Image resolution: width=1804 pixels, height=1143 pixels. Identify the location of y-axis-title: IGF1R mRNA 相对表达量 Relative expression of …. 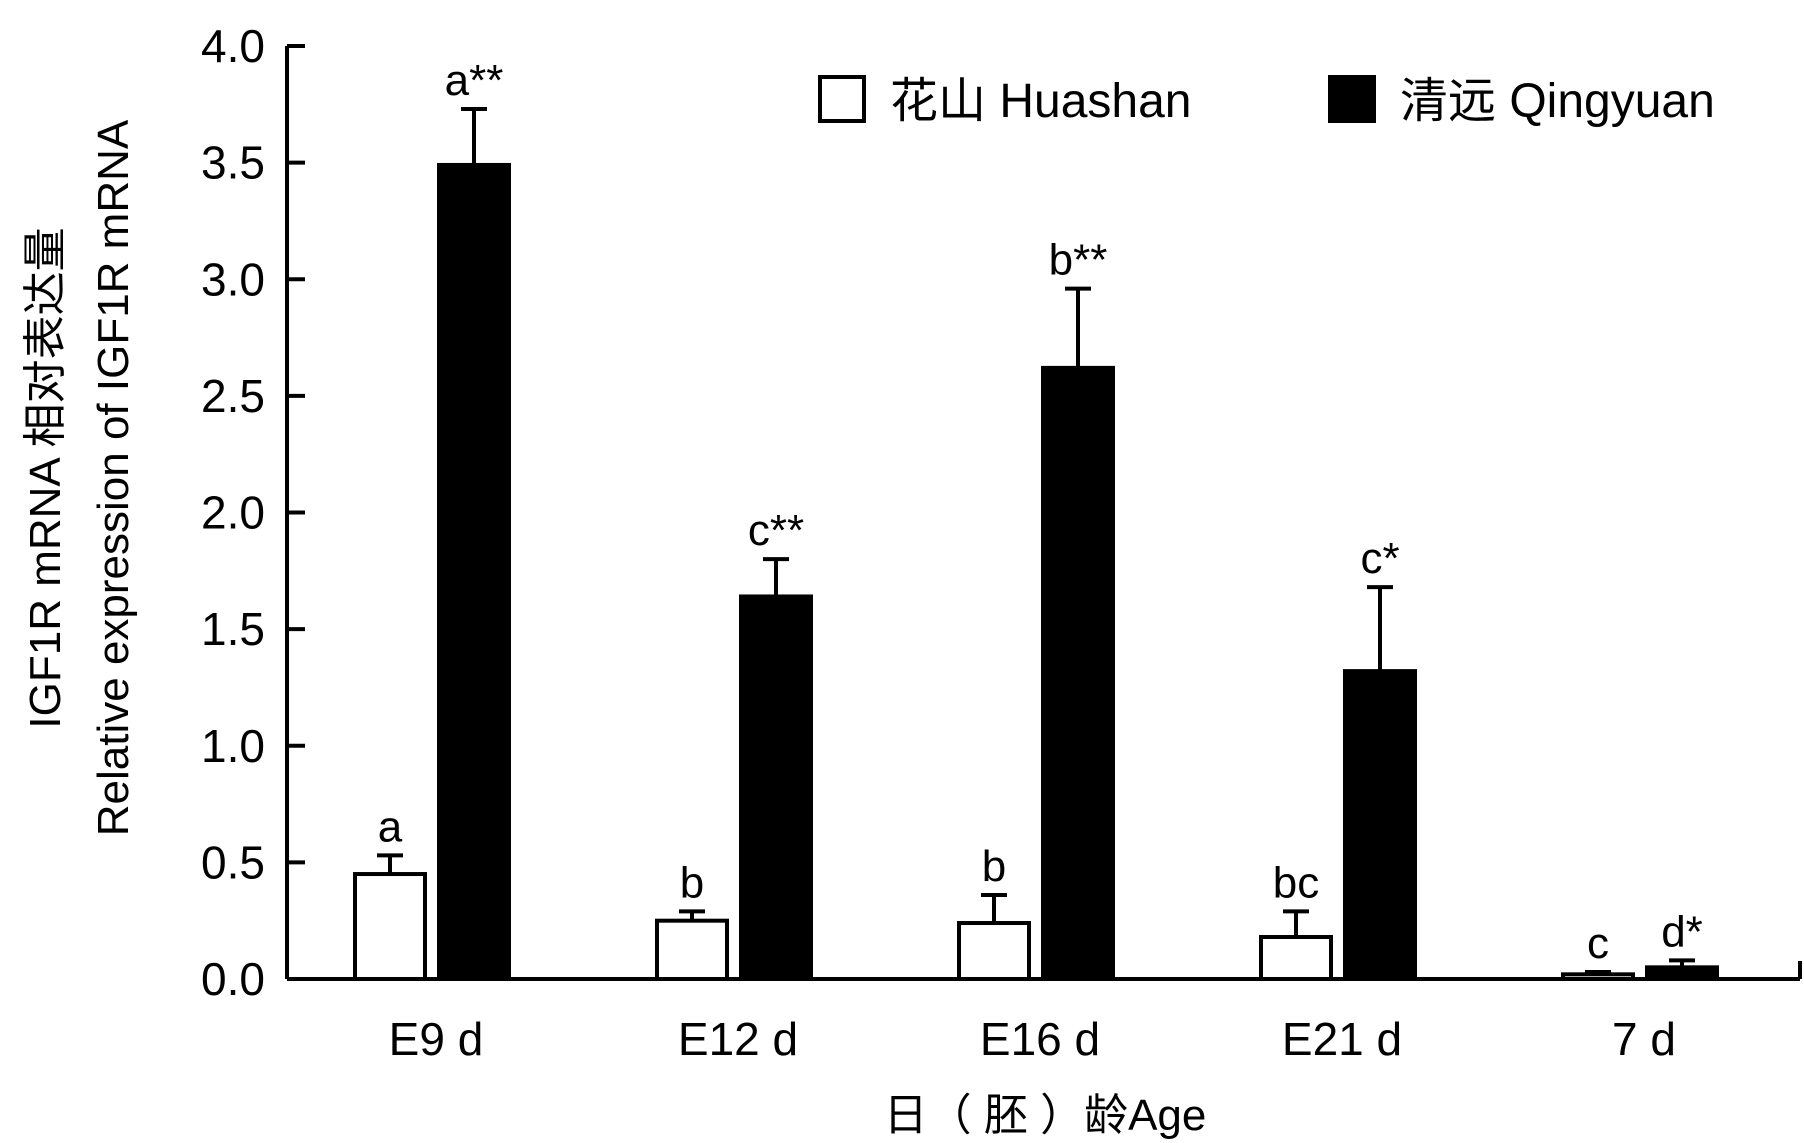
(79, 477).